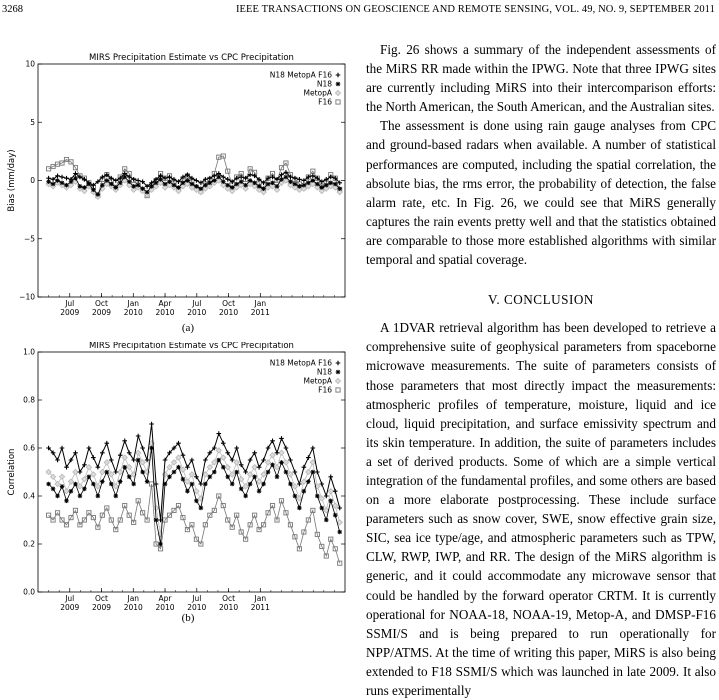 This screenshot has width=719, height=700. Describe the element at coordinates (188, 618) in the screenshot. I see `figure-b-caption: (b)` at that location.